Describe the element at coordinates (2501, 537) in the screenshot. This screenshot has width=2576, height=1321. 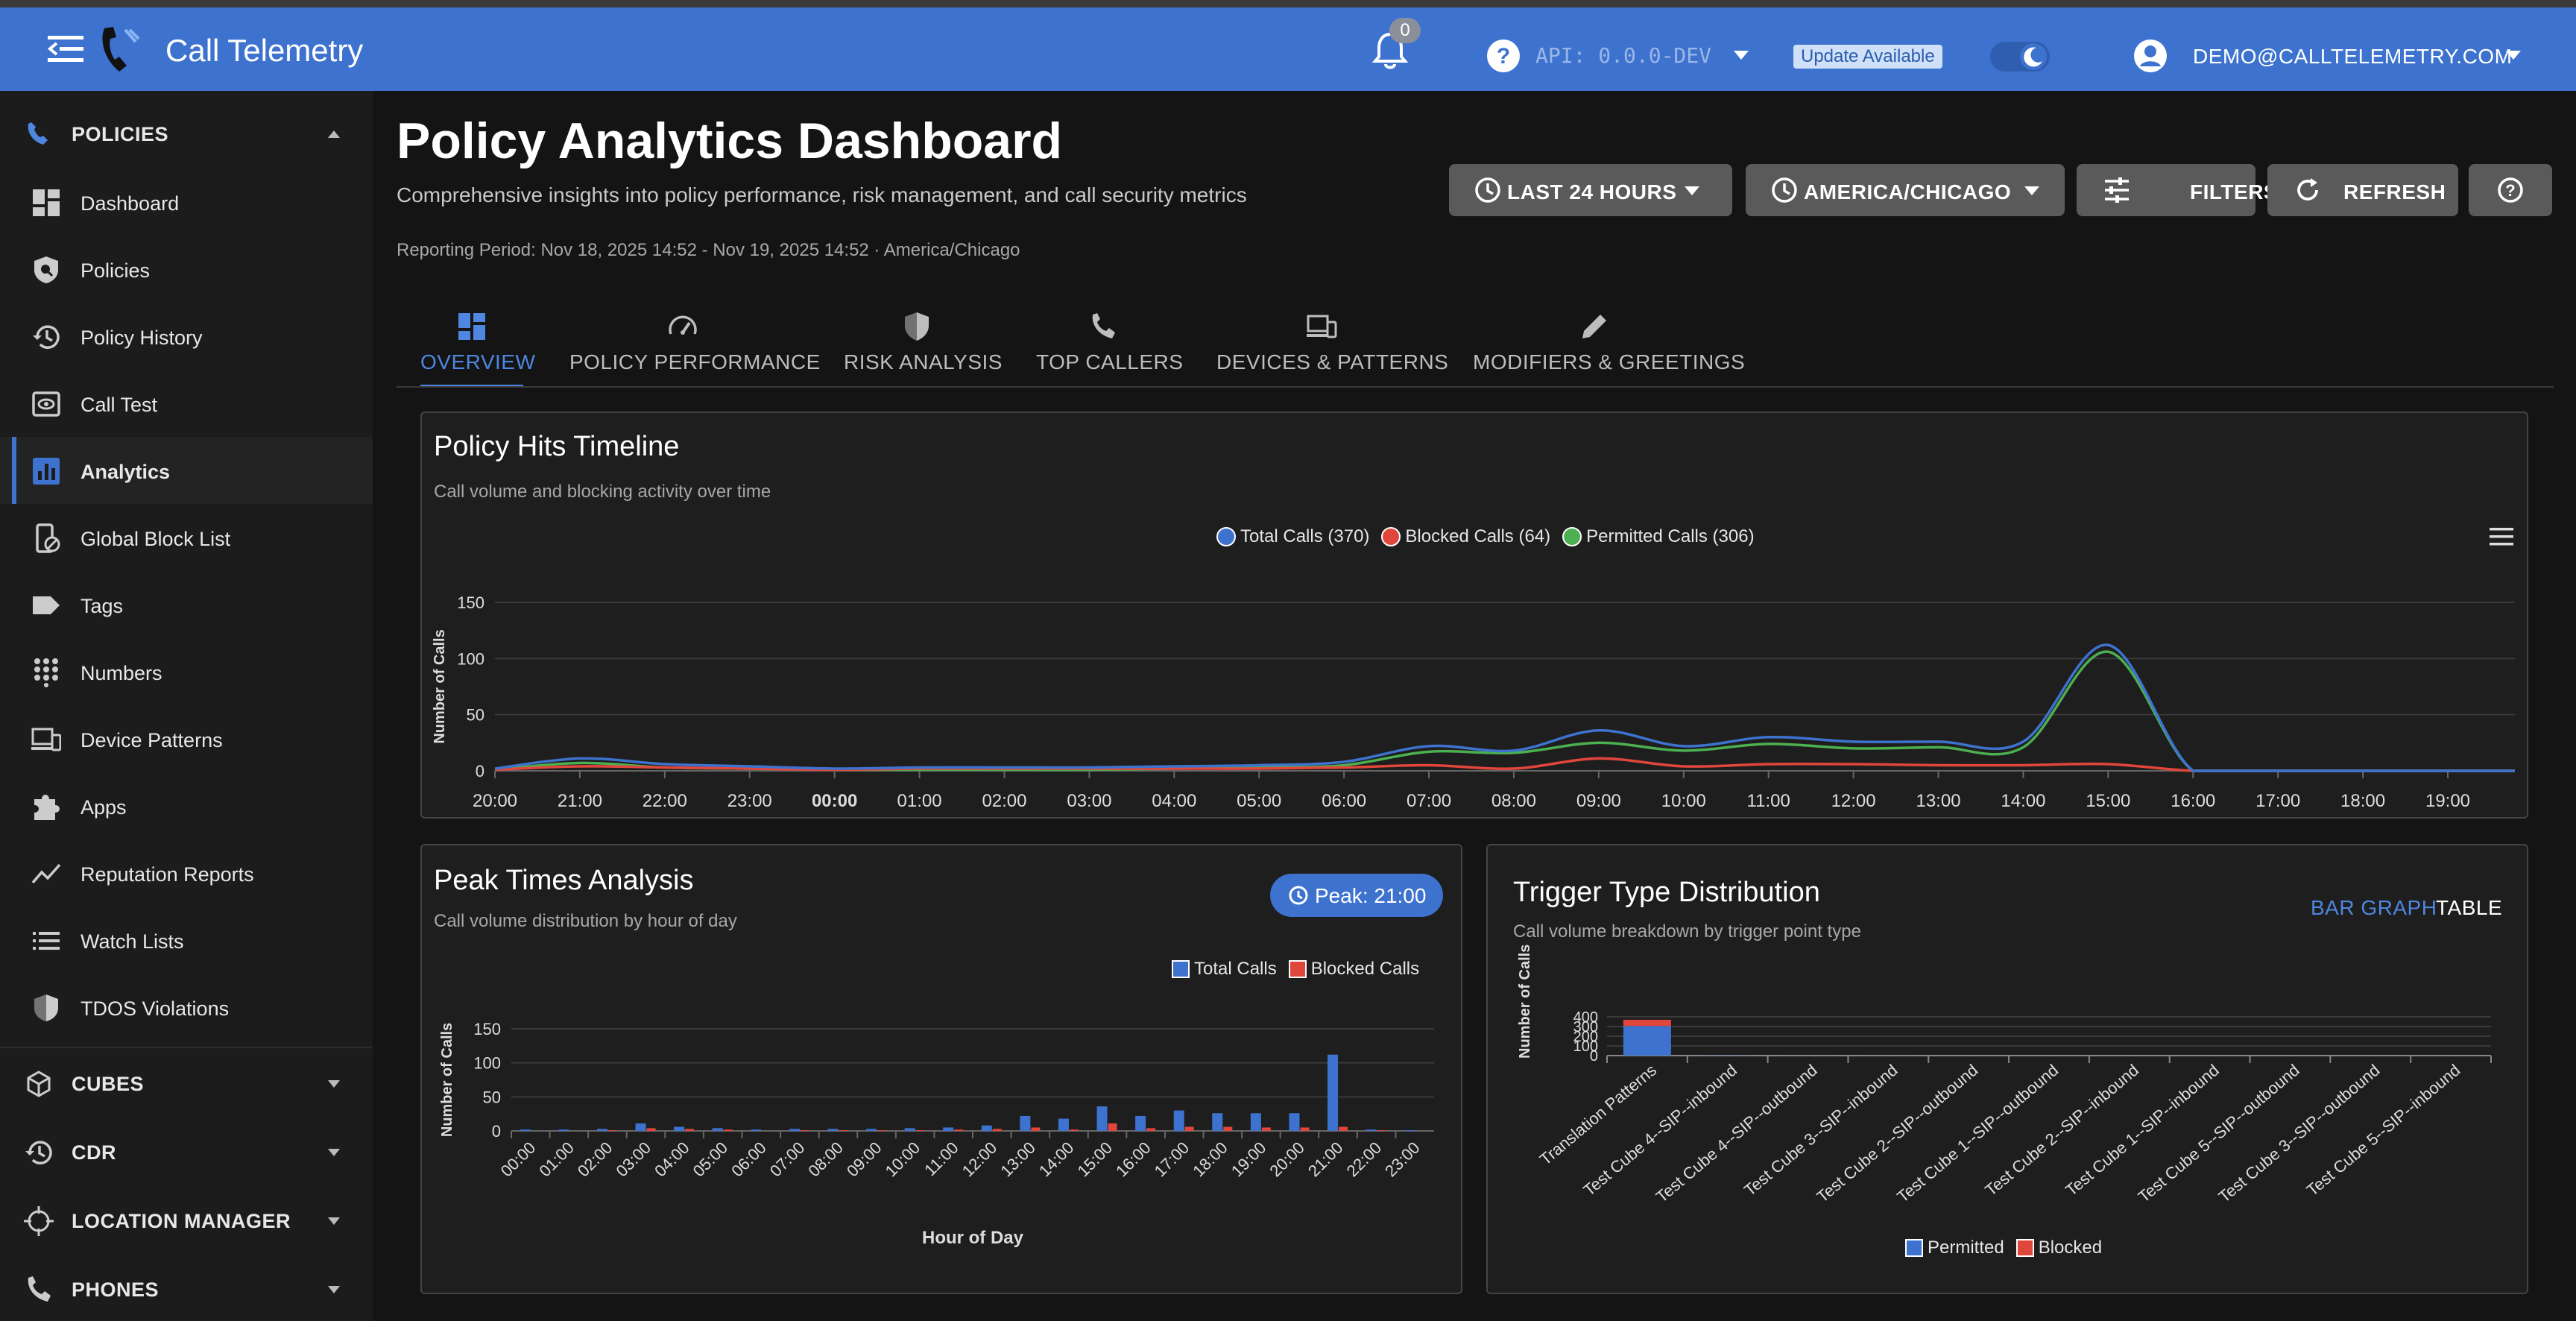
I see `chart-menu-icon` at that location.